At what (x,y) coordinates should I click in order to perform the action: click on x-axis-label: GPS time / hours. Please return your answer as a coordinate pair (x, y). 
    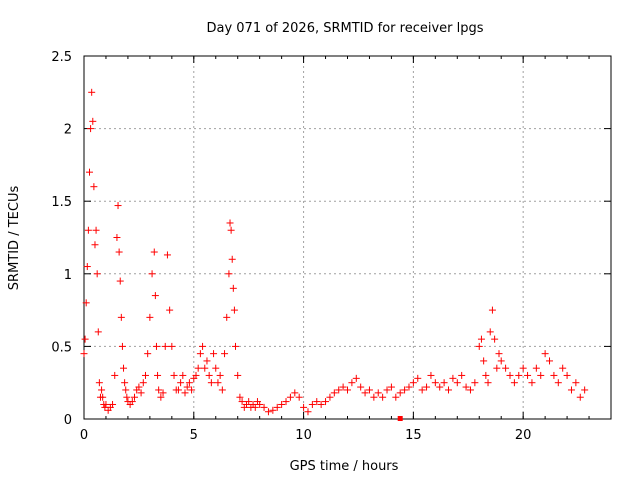
    Looking at the image, I should click on (344, 466).